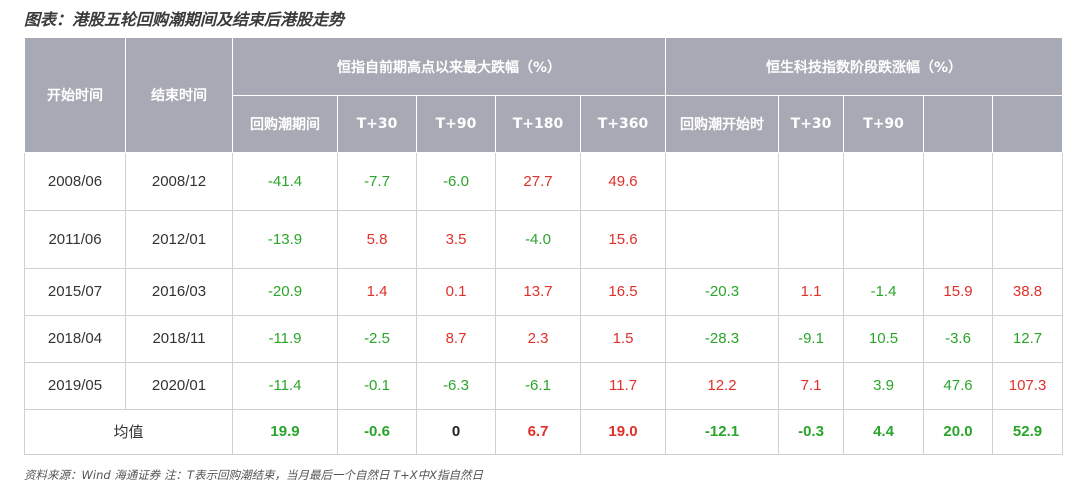 The height and width of the screenshot is (494, 1086). I want to click on header-end-time: 结束时间, so click(179, 95).